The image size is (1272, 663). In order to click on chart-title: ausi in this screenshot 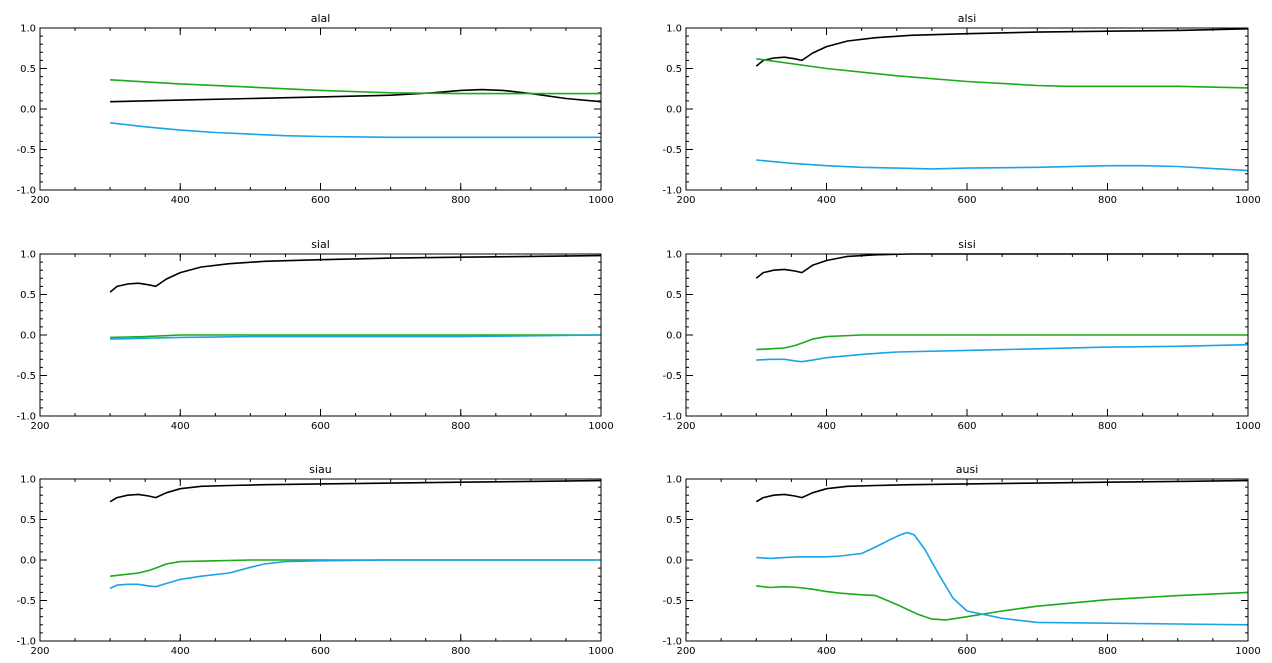, I will do `click(967, 469)`.